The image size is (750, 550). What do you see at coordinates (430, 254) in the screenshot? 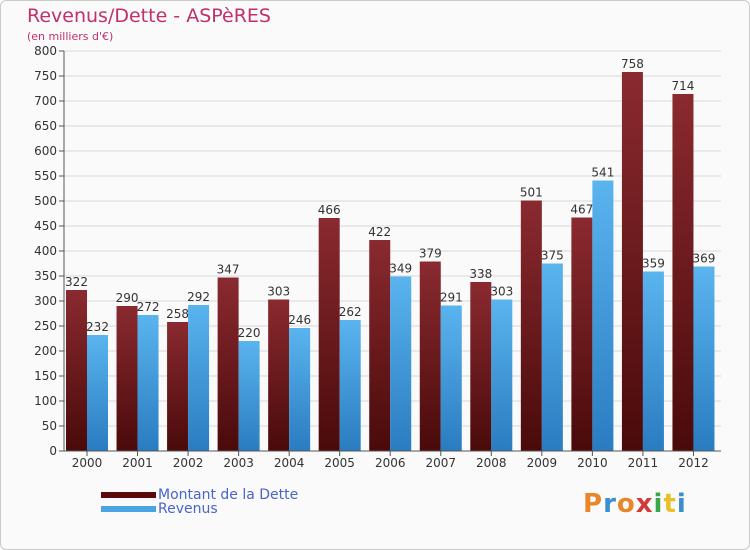
I see `debt-bar-value-label: 379` at bounding box center [430, 254].